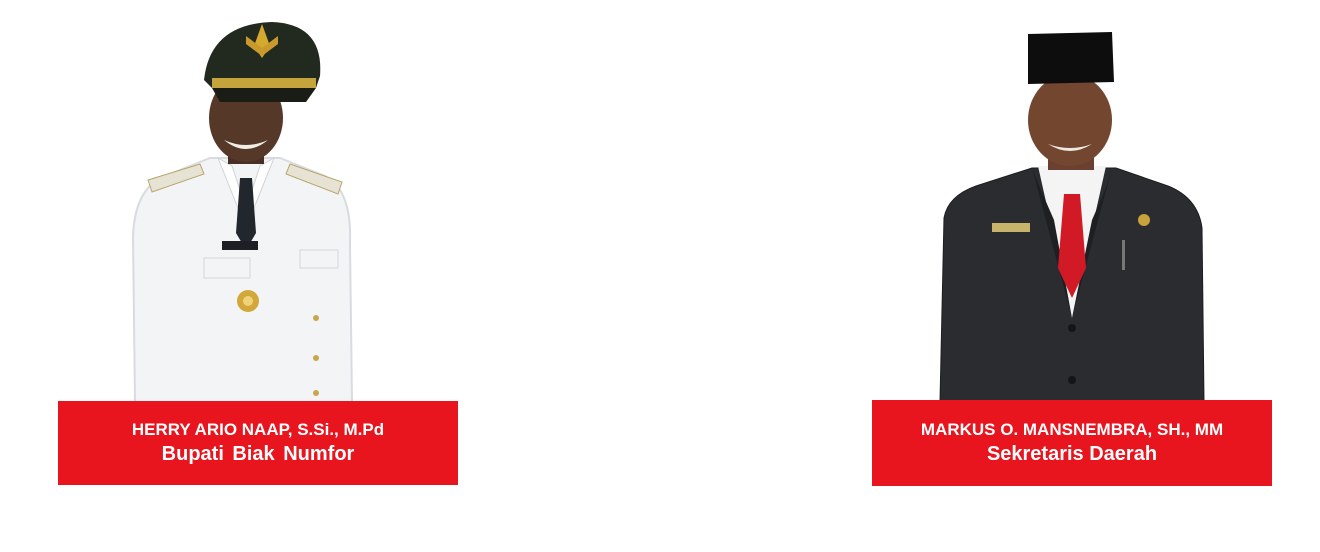  I want to click on portrait-sekretaris, so click(1072, 215).